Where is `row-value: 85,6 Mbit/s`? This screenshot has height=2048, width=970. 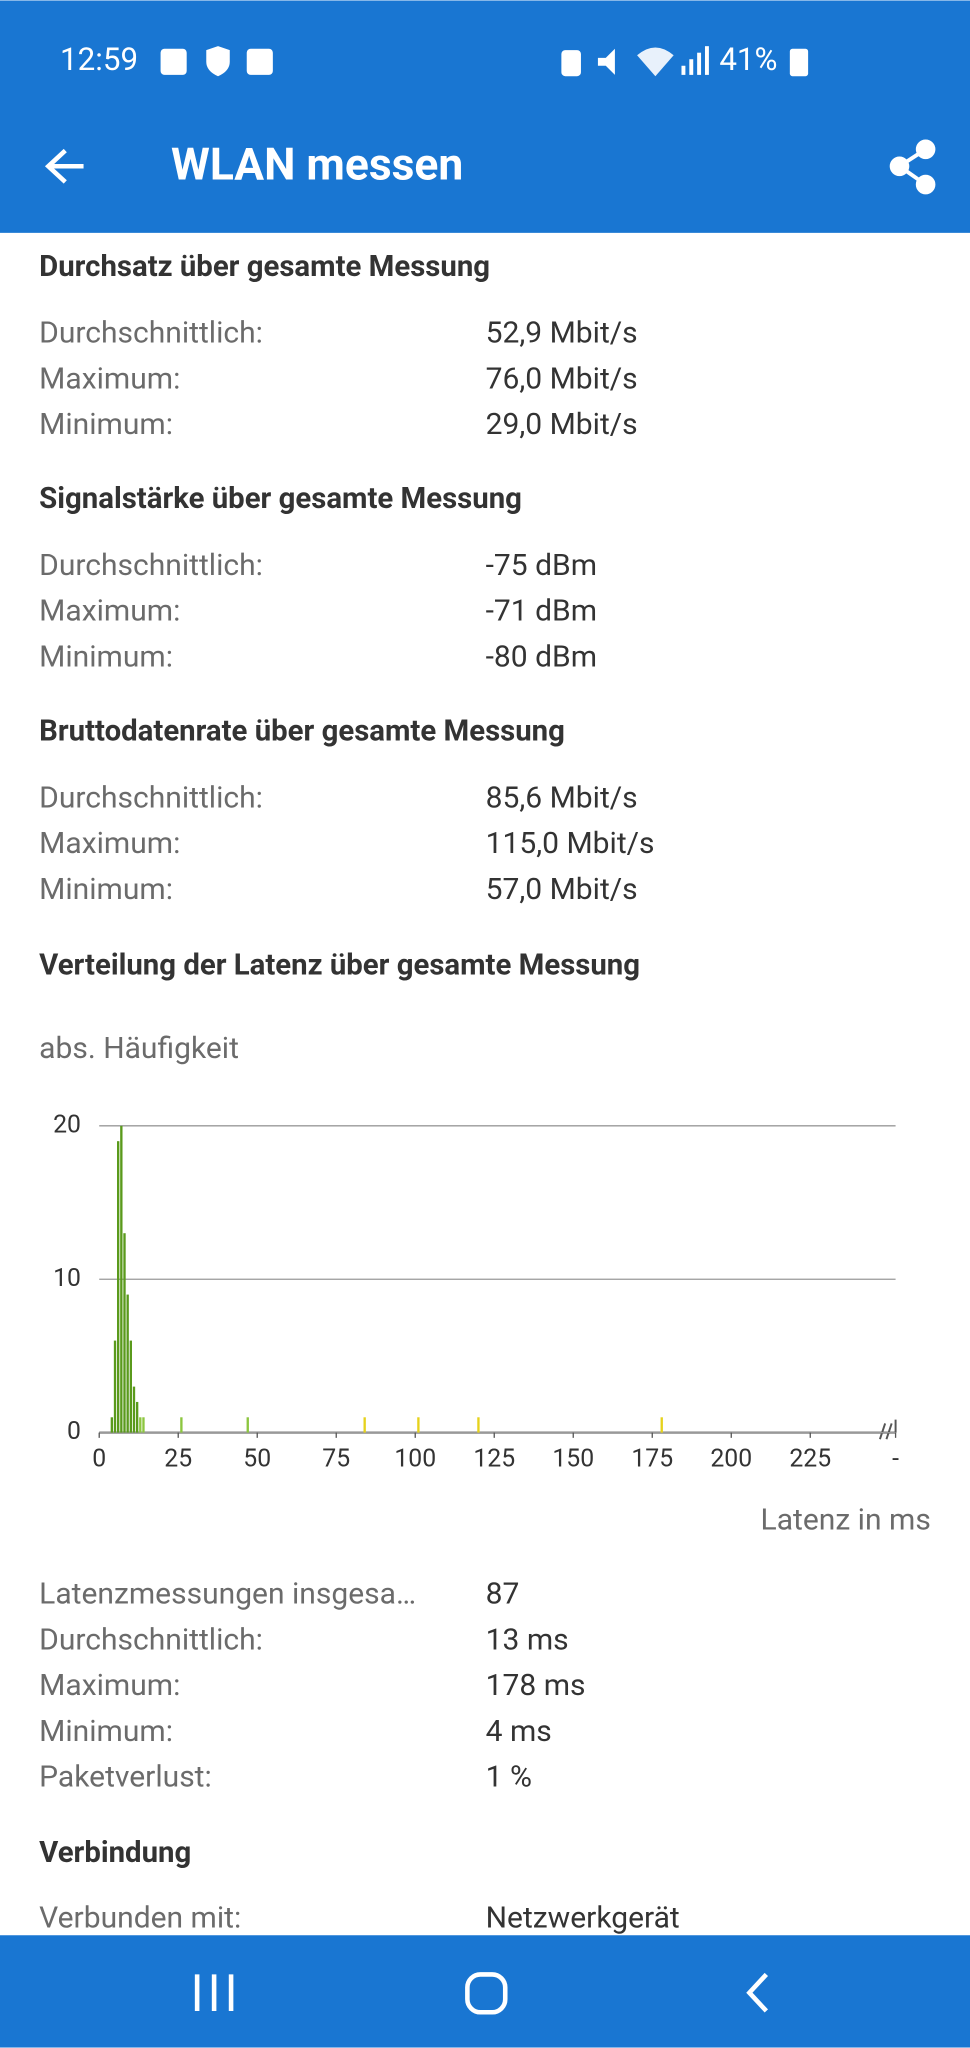
row-value: 85,6 Mbit/s is located at coordinates (562, 797).